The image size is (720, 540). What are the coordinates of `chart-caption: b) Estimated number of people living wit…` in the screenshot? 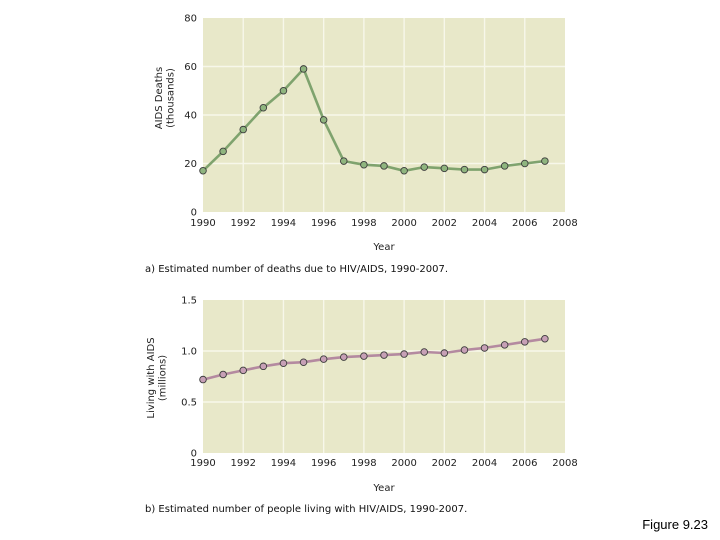 It's located at (306, 509).